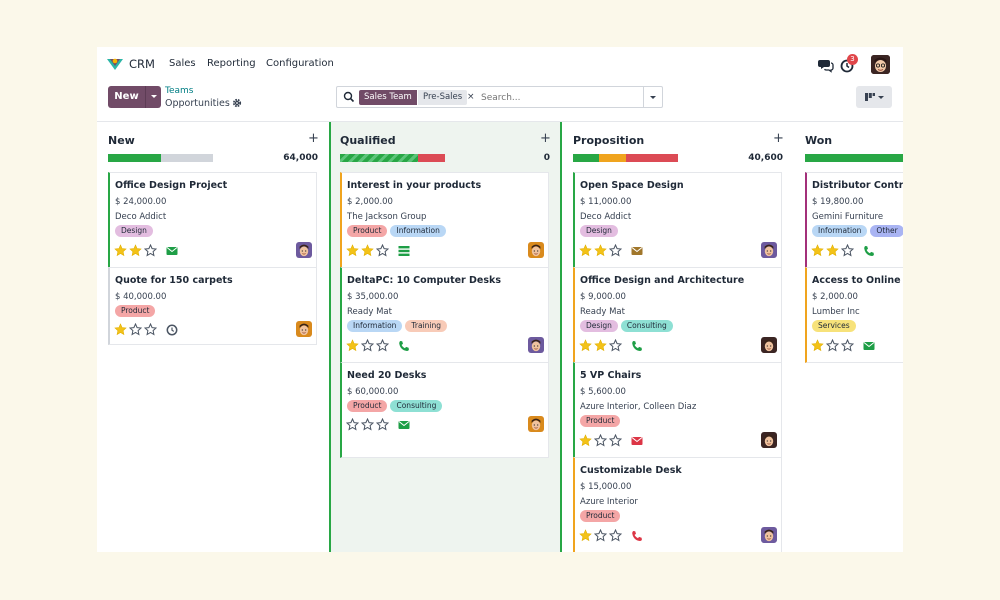  What do you see at coordinates (874, 97) in the screenshot?
I see `view-switcher-button` at bounding box center [874, 97].